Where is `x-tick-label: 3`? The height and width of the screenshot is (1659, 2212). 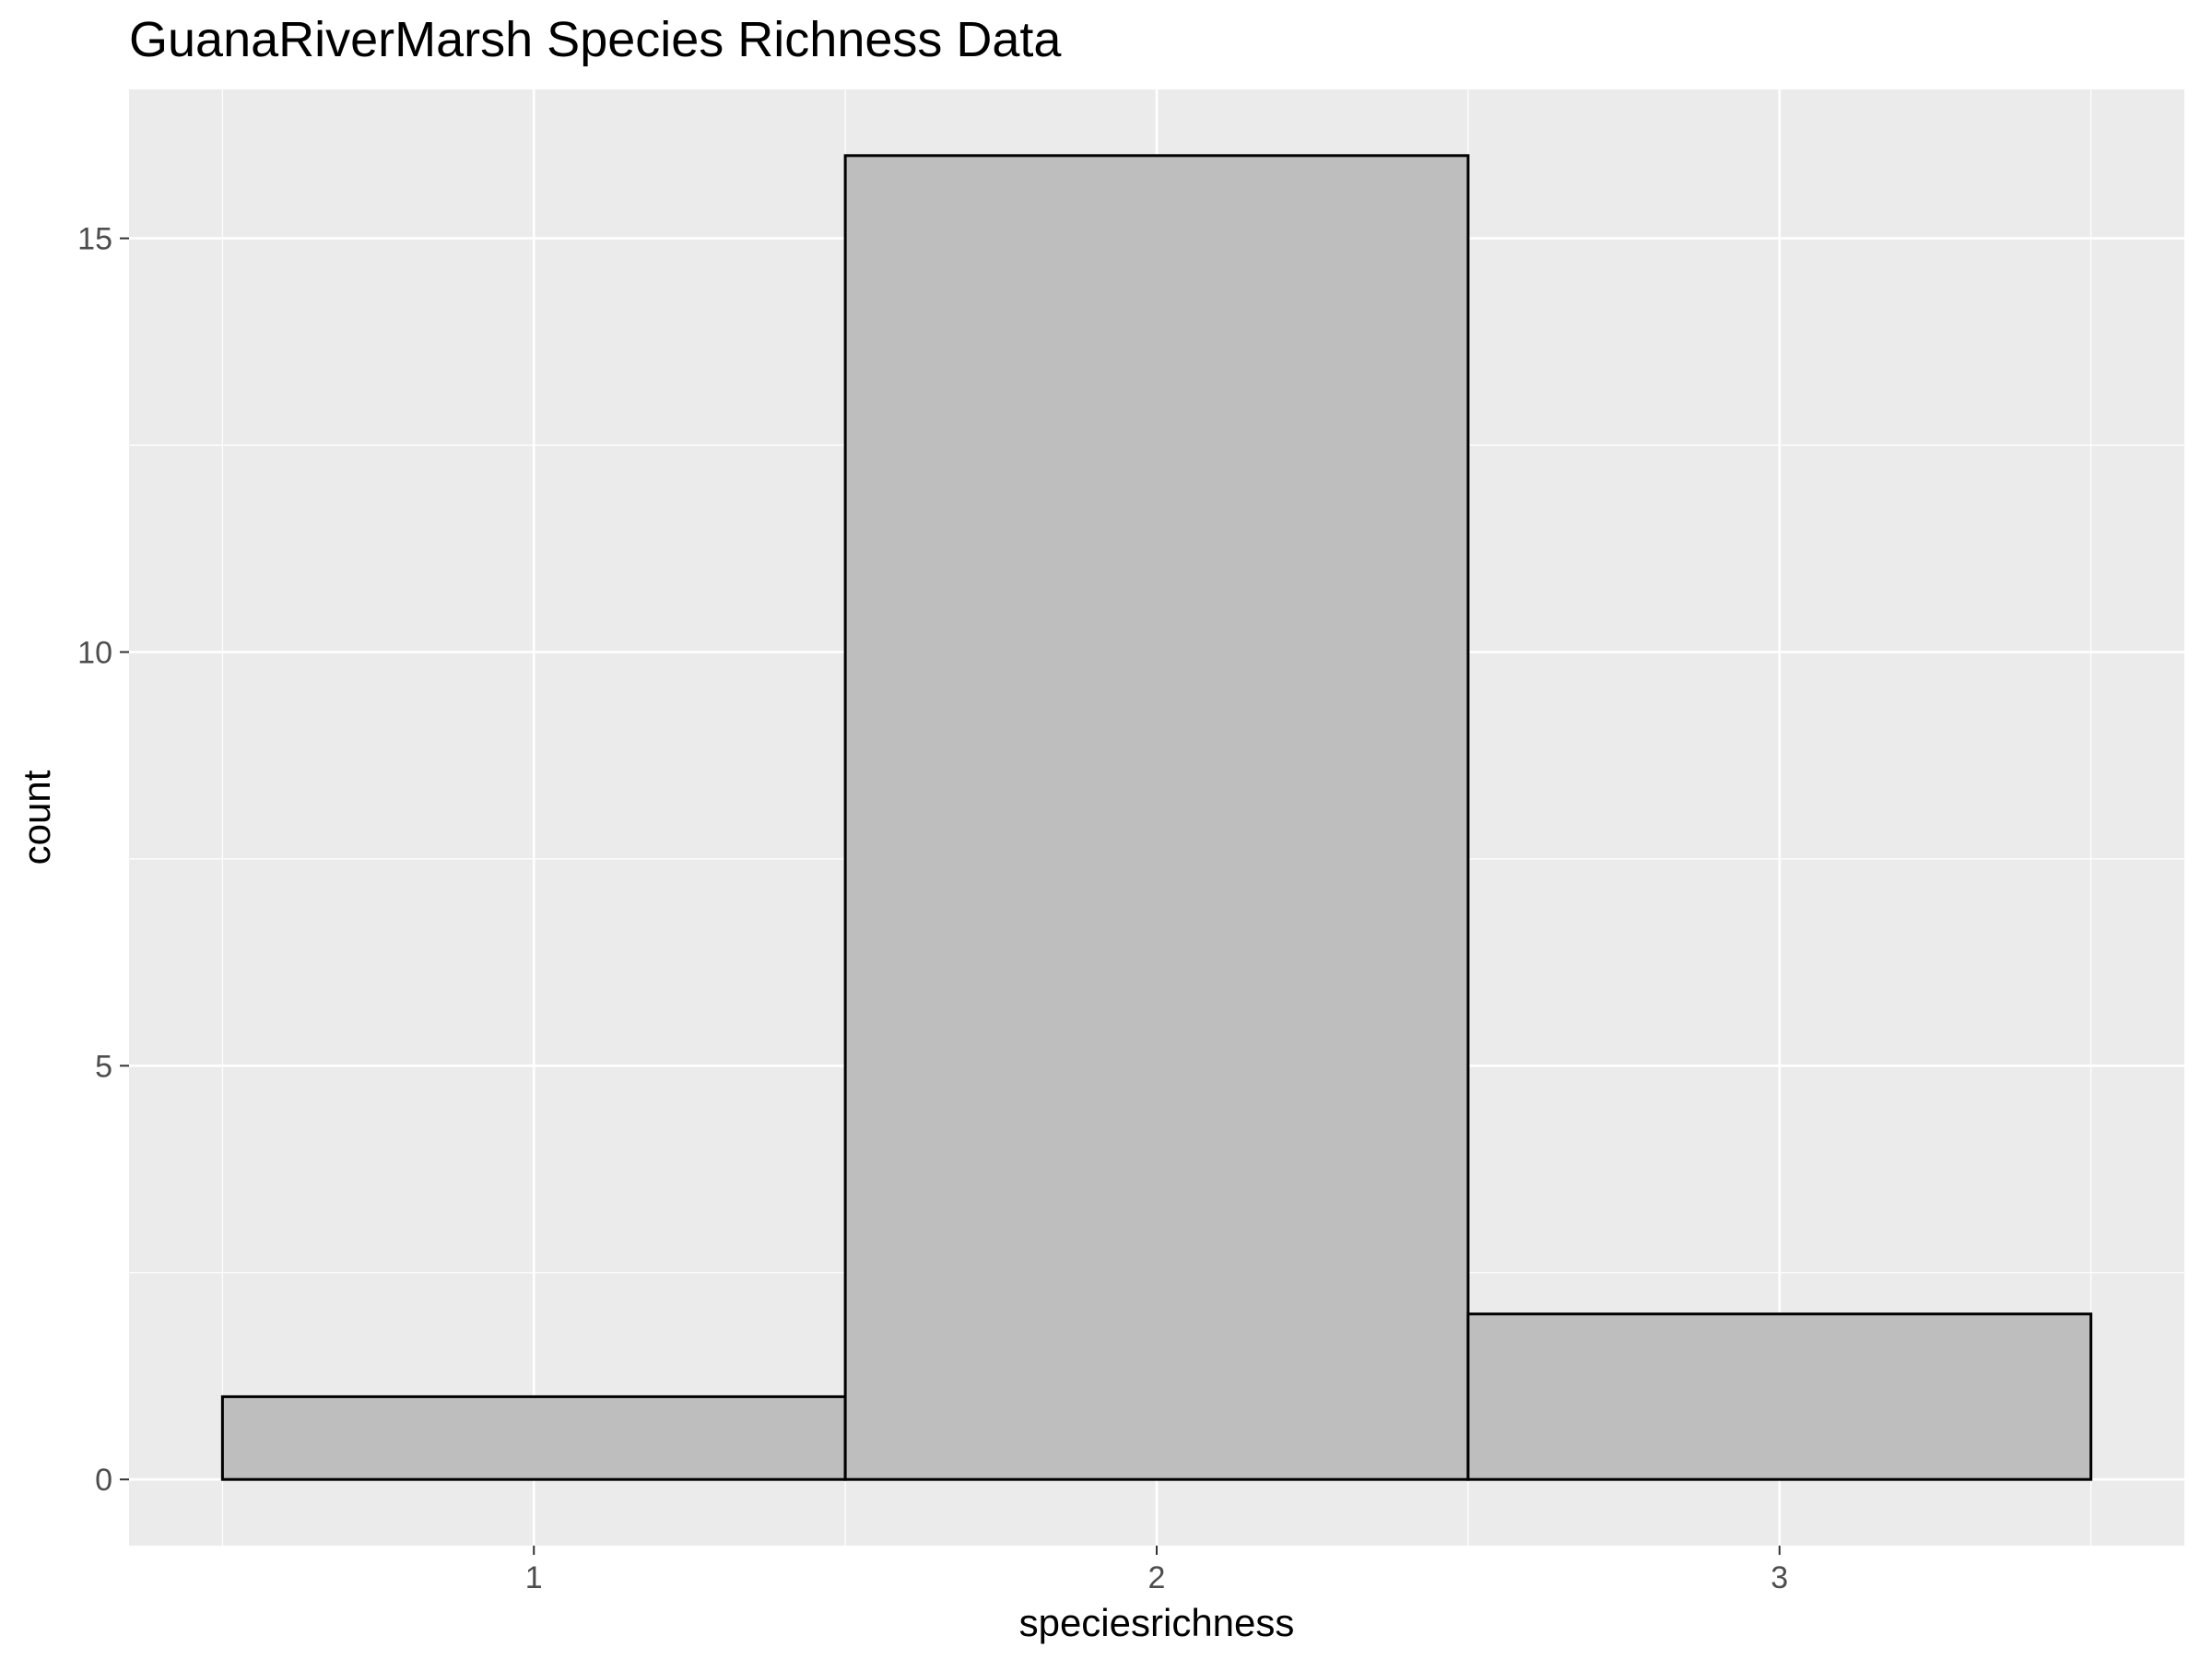 x-tick-label: 3 is located at coordinates (1779, 1577).